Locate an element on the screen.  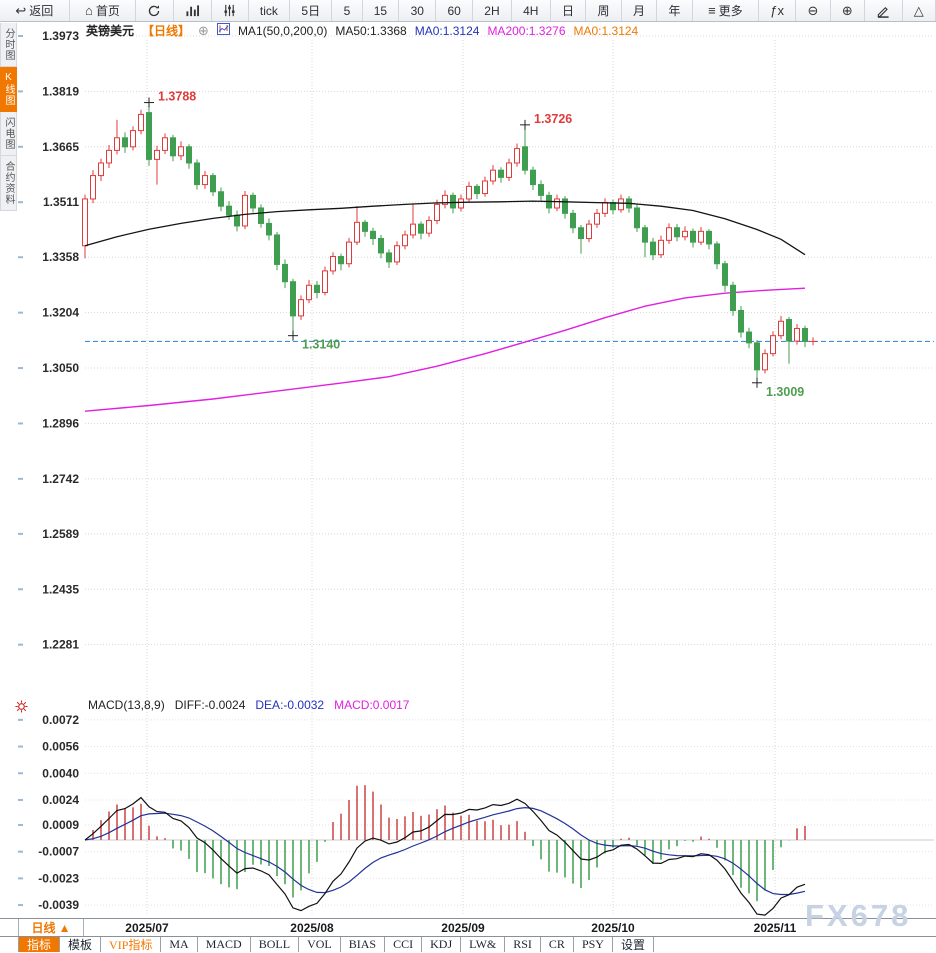
tab-cr: CR is located at coordinates (557, 944).